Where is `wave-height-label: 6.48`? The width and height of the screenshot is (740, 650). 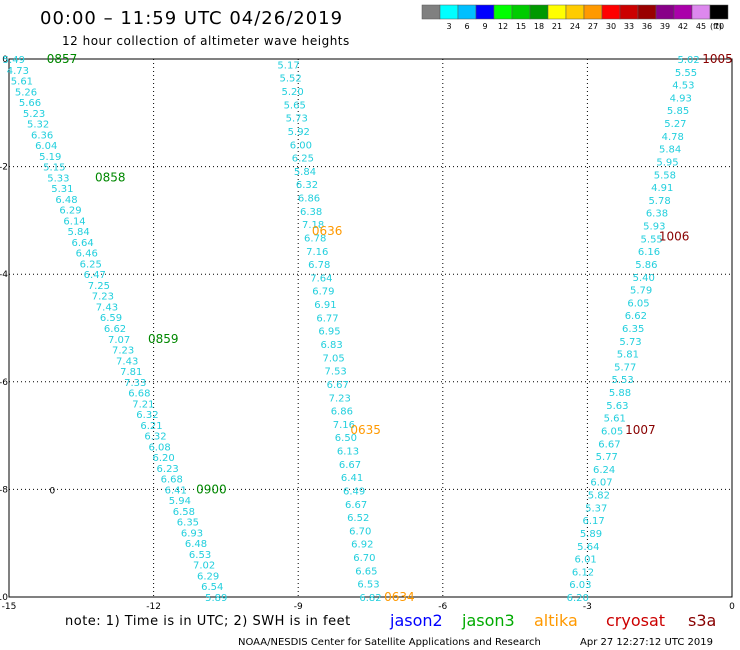
wave-height-label: 6.48 is located at coordinates (66, 200).